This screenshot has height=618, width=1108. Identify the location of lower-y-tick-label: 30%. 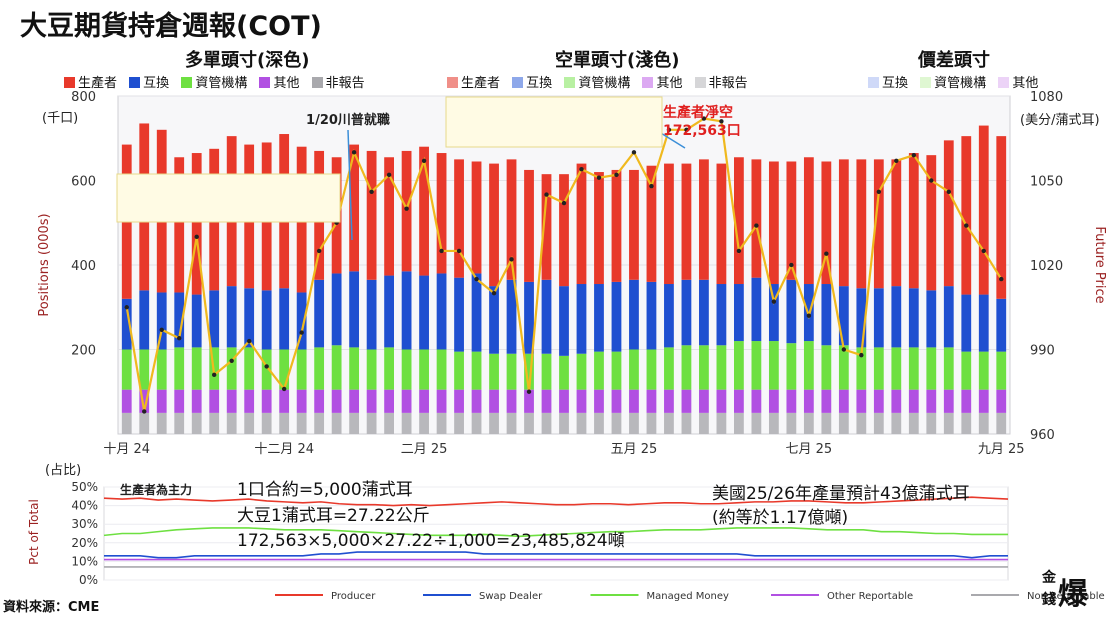
(84, 524).